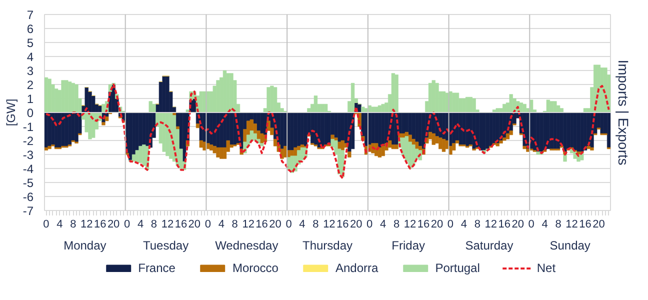 The width and height of the screenshot is (648, 300). Describe the element at coordinates (246, 245) in the screenshot. I see `text: Wednesday` at that location.